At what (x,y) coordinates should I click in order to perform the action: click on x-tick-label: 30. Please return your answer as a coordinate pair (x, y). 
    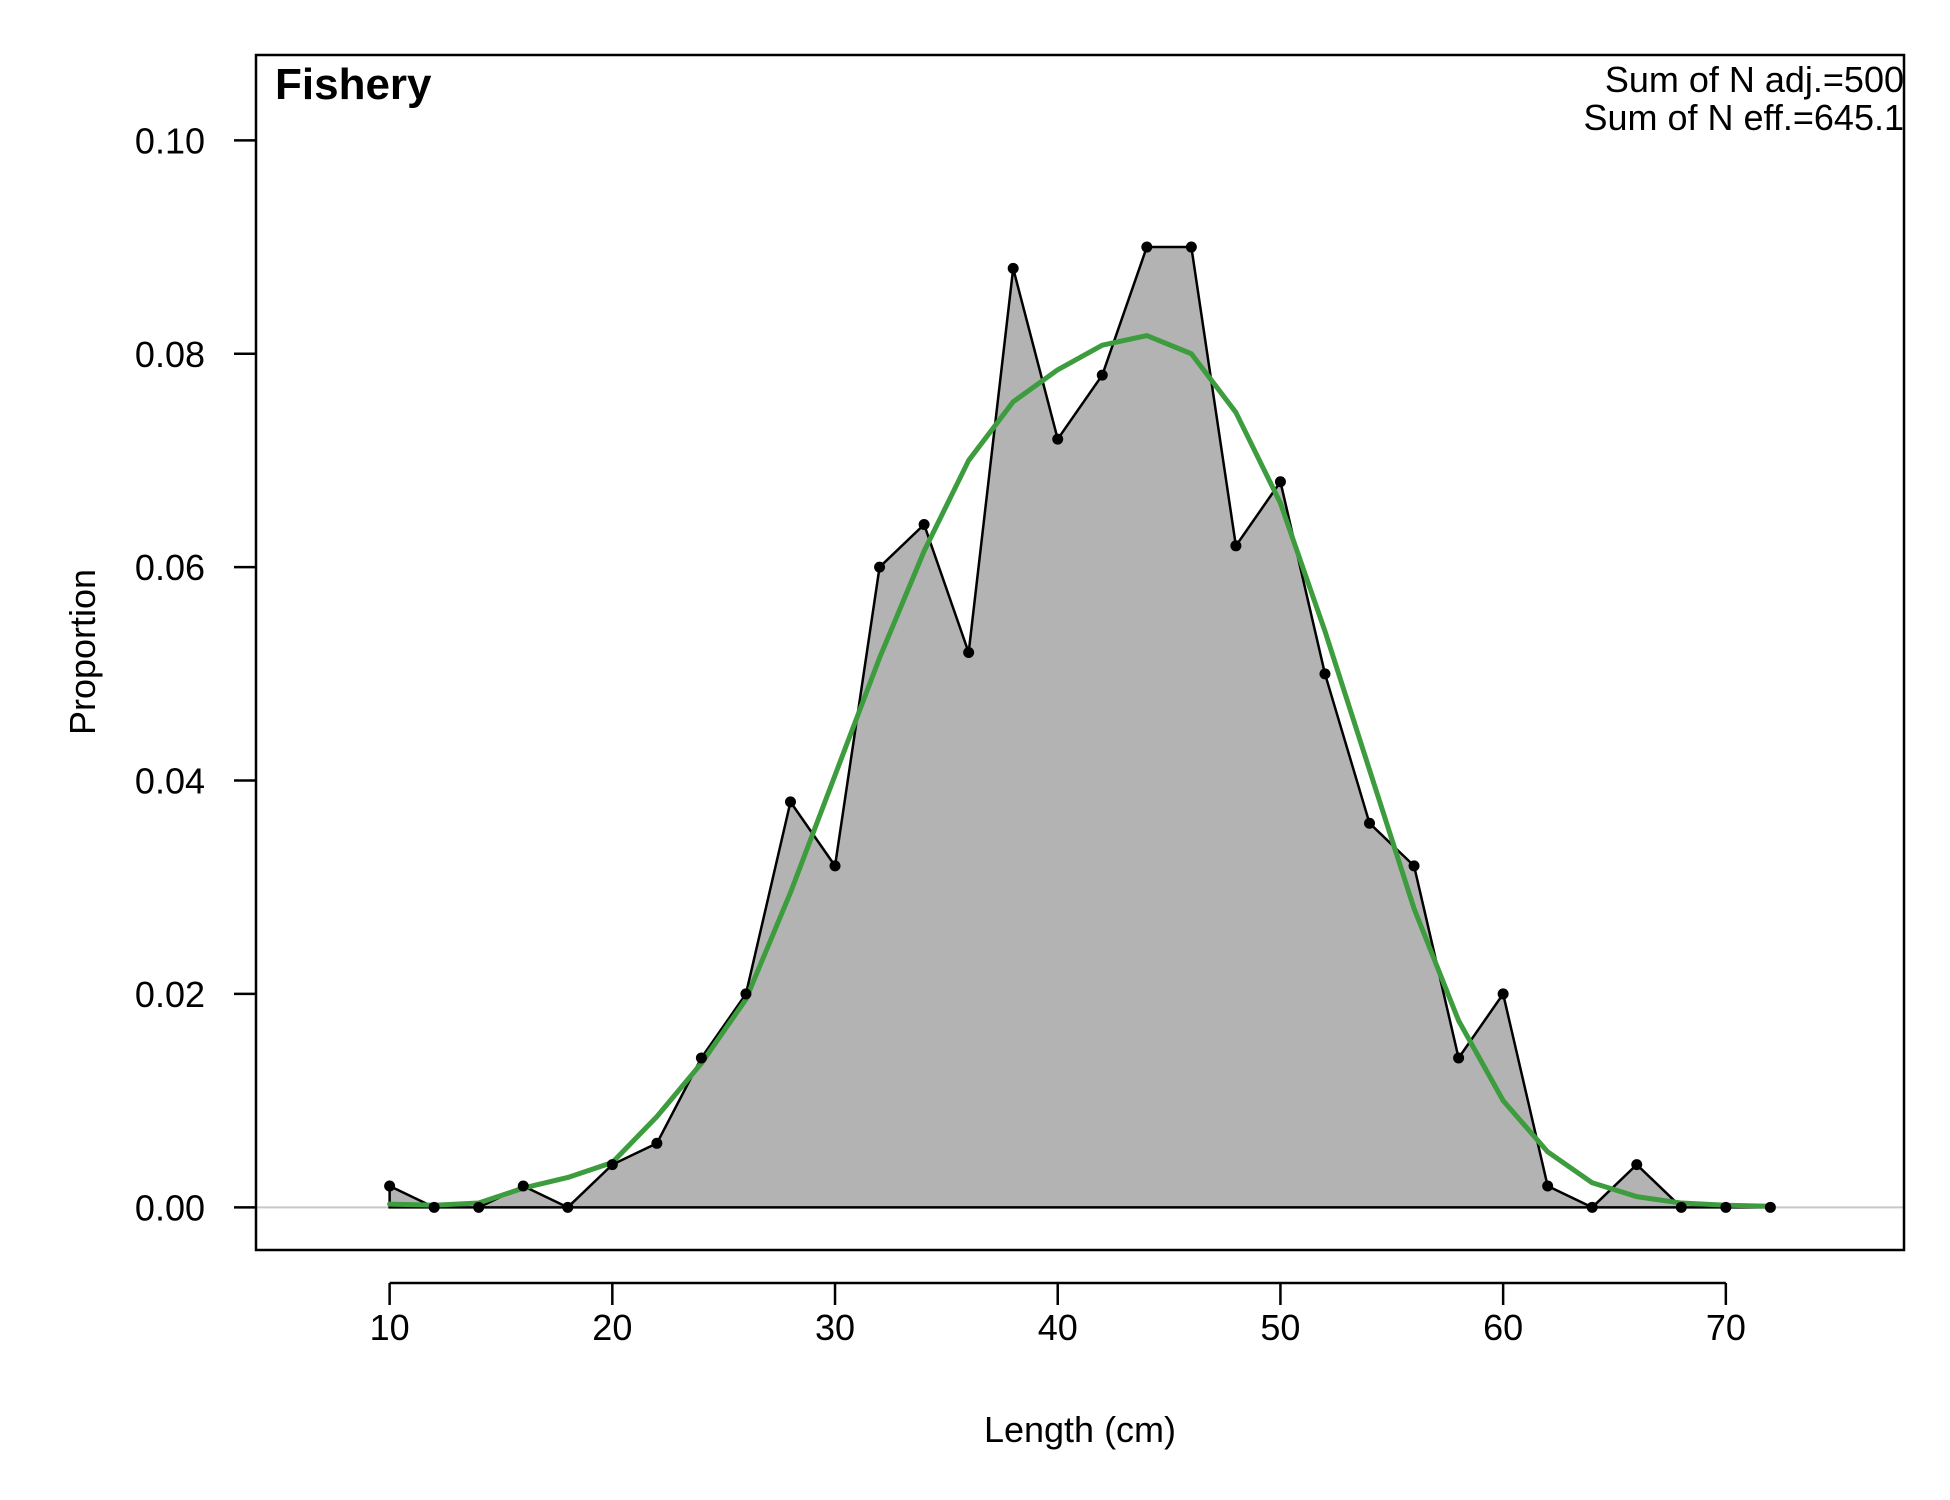
    Looking at the image, I should click on (835, 1327).